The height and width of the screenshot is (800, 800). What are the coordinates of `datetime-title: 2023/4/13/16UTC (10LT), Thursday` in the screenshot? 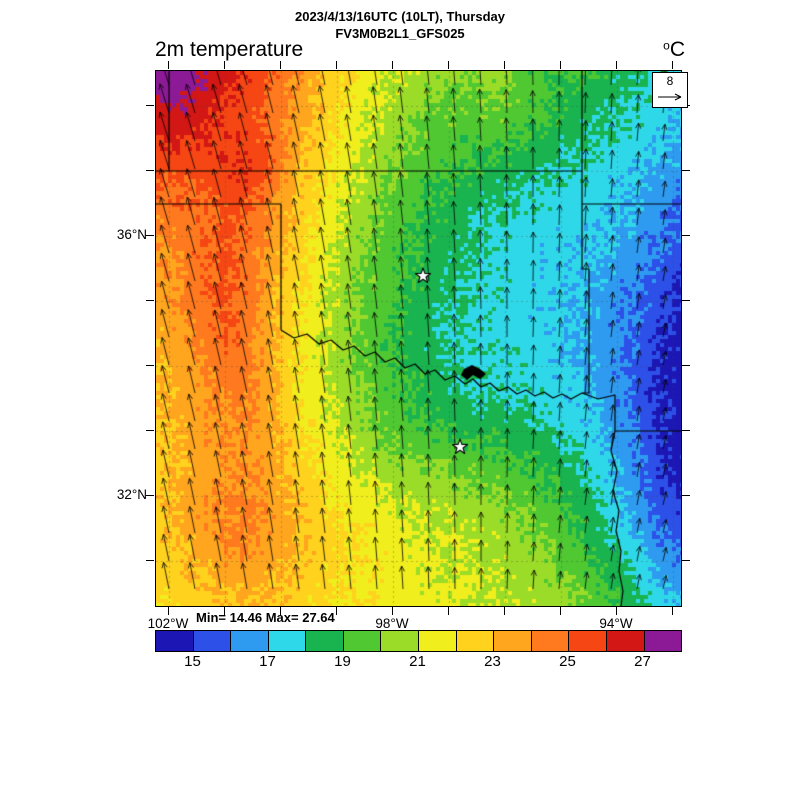 It's located at (399, 16).